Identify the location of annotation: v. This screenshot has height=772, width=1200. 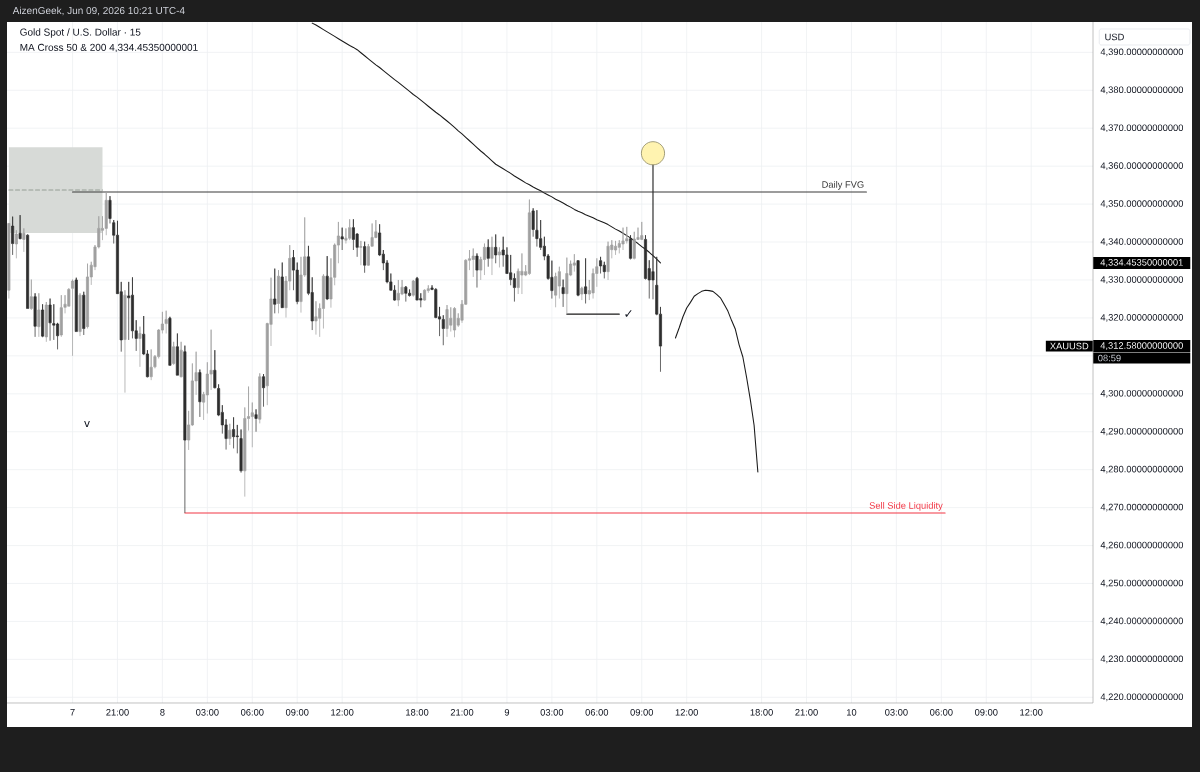
(87, 424).